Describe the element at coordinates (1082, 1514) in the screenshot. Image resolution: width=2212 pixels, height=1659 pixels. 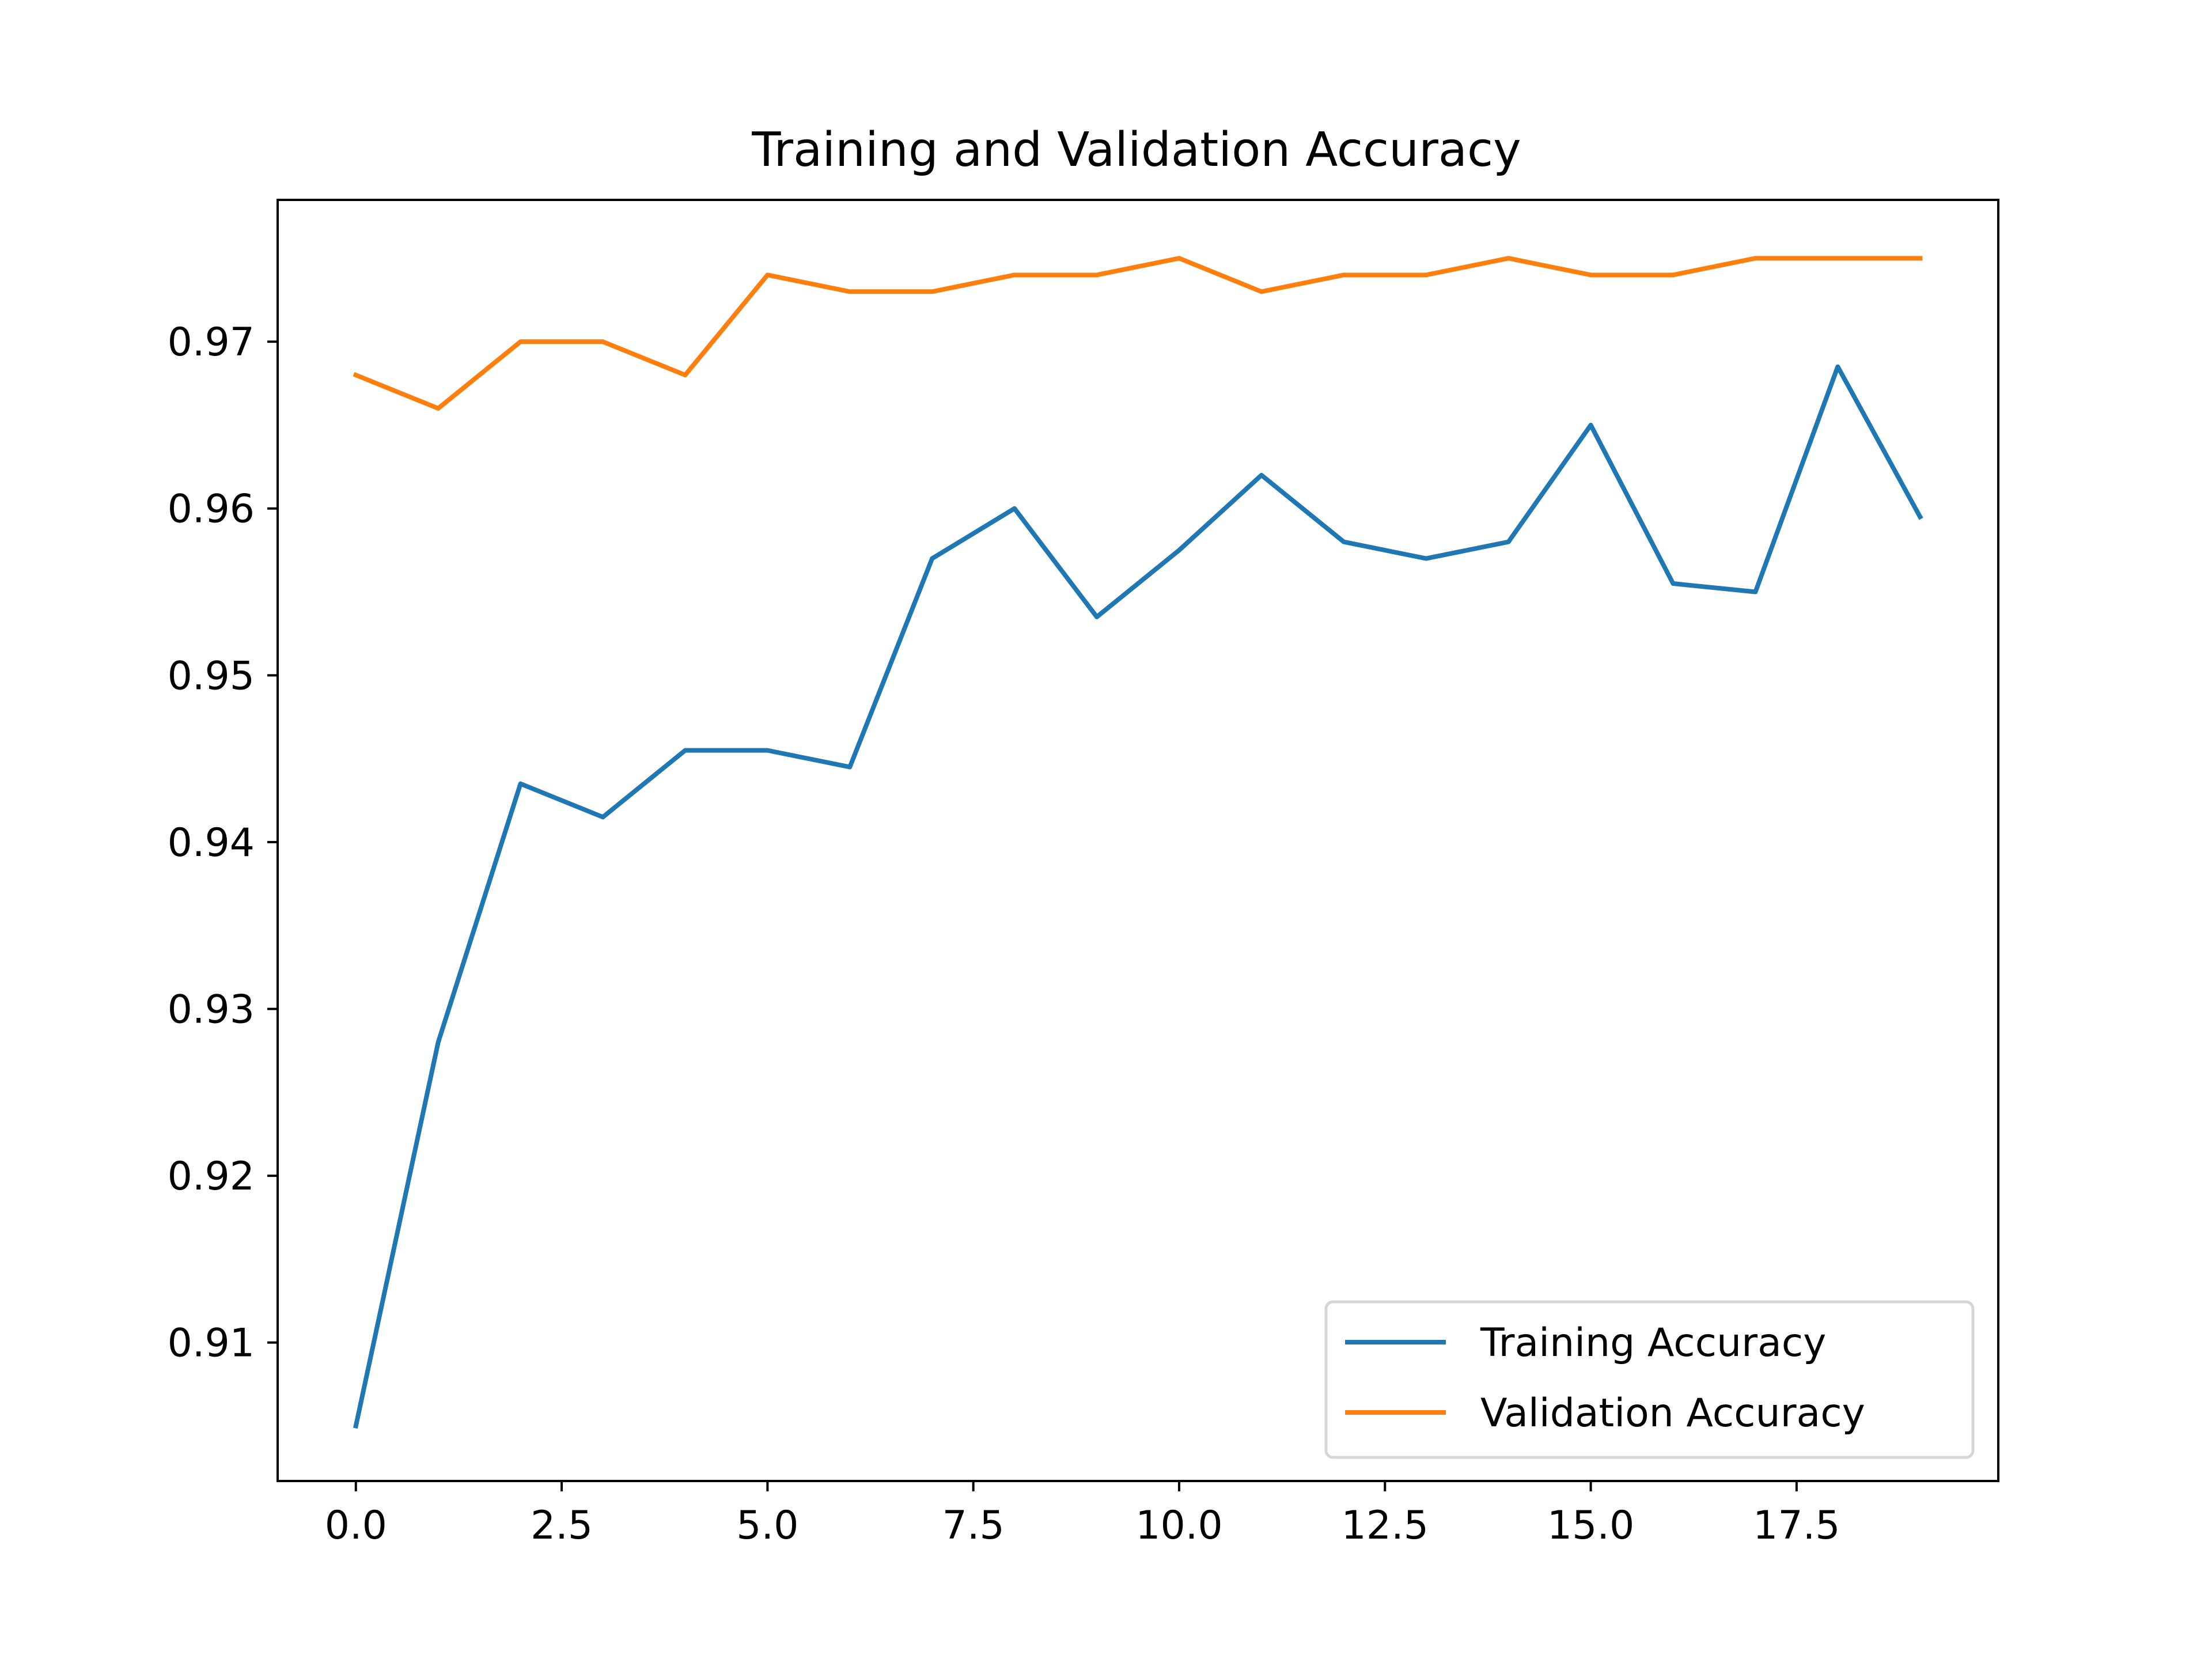
I see `x-axis: 0.0 2.5 5.0 7.5 10.0 12.5 15.0 17.5` at that location.